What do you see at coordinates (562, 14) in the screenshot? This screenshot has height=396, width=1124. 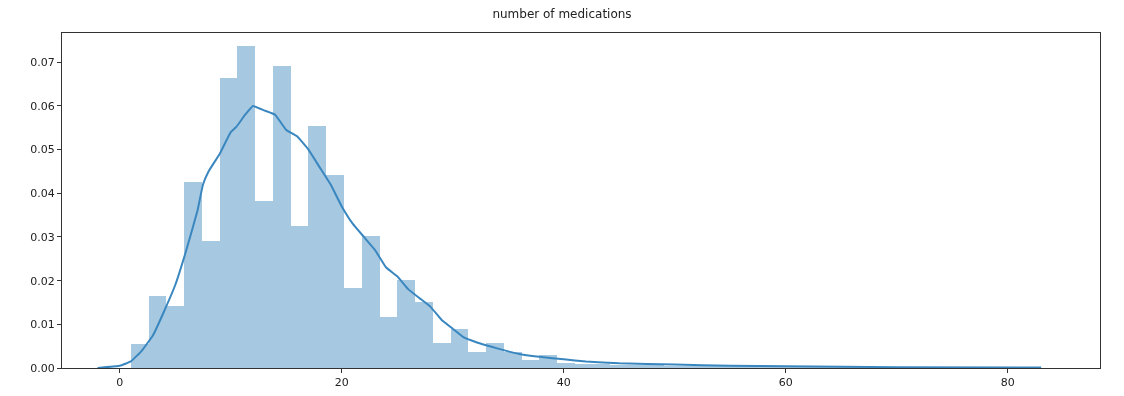 I see `chart-title: number of medications` at bounding box center [562, 14].